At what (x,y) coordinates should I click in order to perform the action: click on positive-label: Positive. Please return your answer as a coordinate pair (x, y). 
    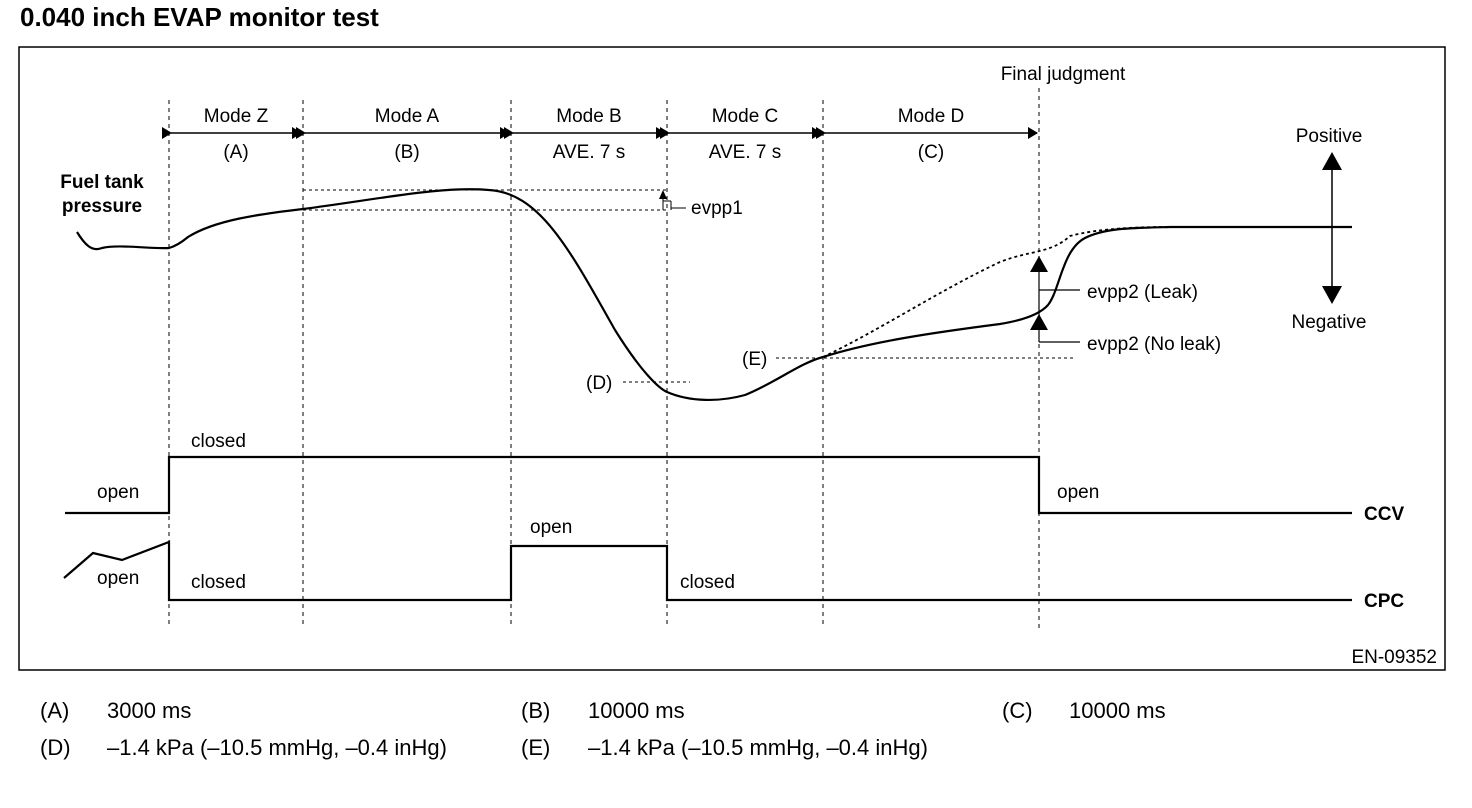
    Looking at the image, I should click on (1329, 136).